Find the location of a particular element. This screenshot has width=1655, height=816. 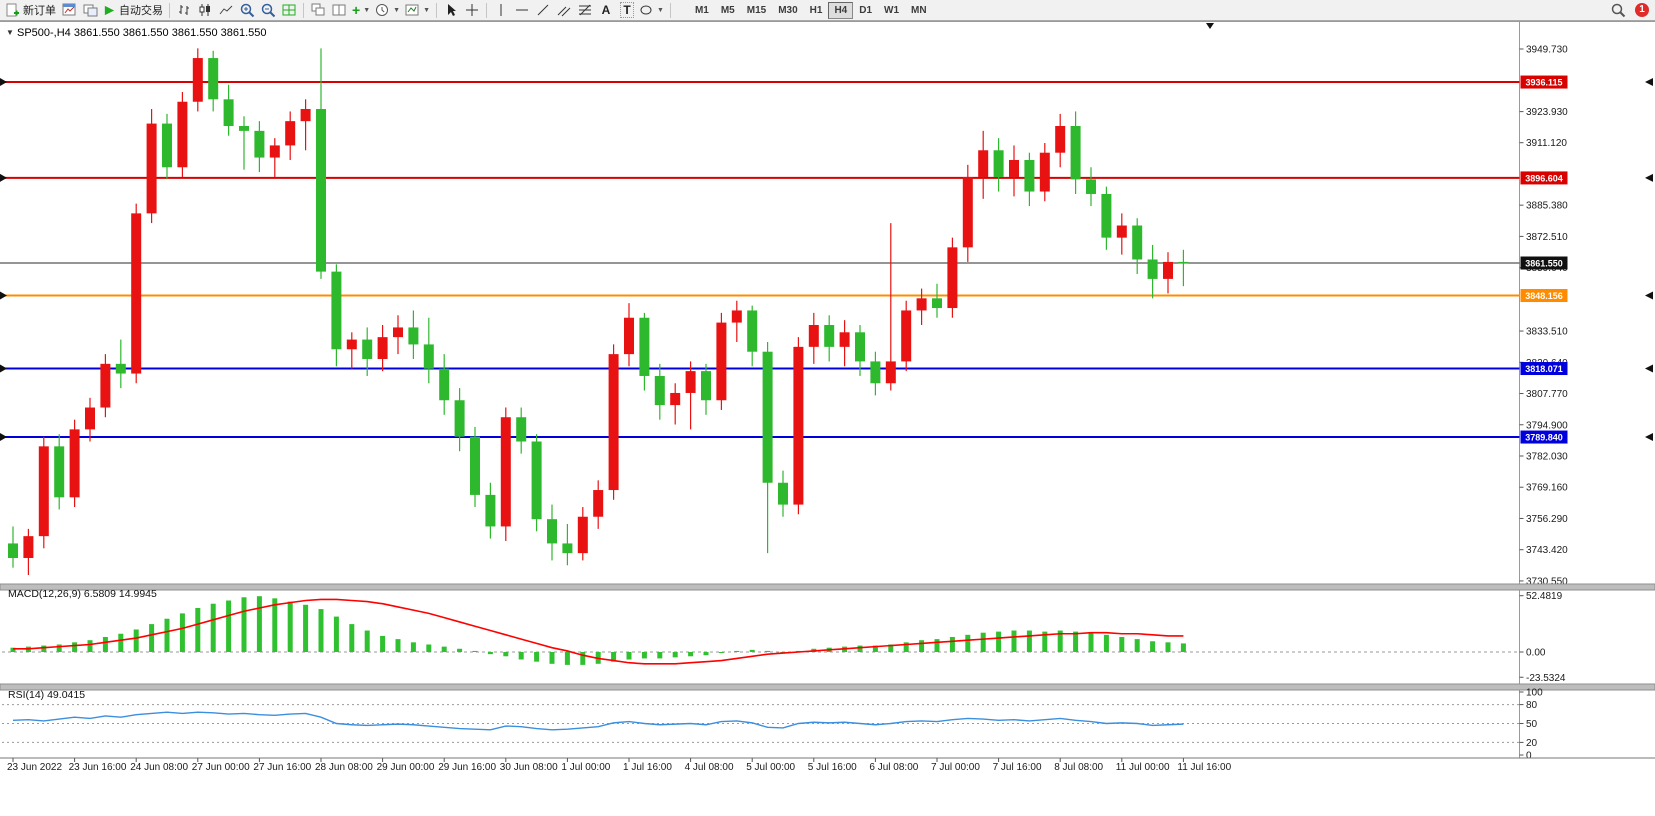

autotrading-button: 自动交易 is located at coordinates (133, 10).